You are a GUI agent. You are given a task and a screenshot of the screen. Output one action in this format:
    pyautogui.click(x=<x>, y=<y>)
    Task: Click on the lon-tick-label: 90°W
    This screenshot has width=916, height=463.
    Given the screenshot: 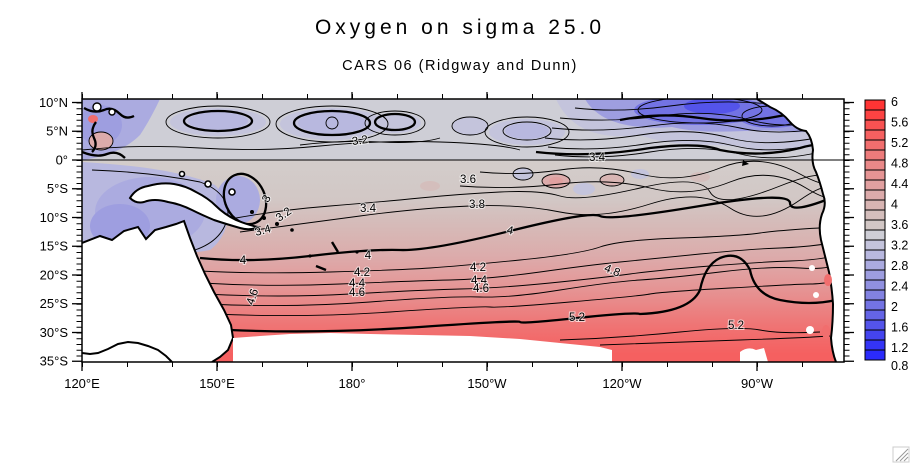 What is the action you would take?
    pyautogui.click(x=757, y=383)
    